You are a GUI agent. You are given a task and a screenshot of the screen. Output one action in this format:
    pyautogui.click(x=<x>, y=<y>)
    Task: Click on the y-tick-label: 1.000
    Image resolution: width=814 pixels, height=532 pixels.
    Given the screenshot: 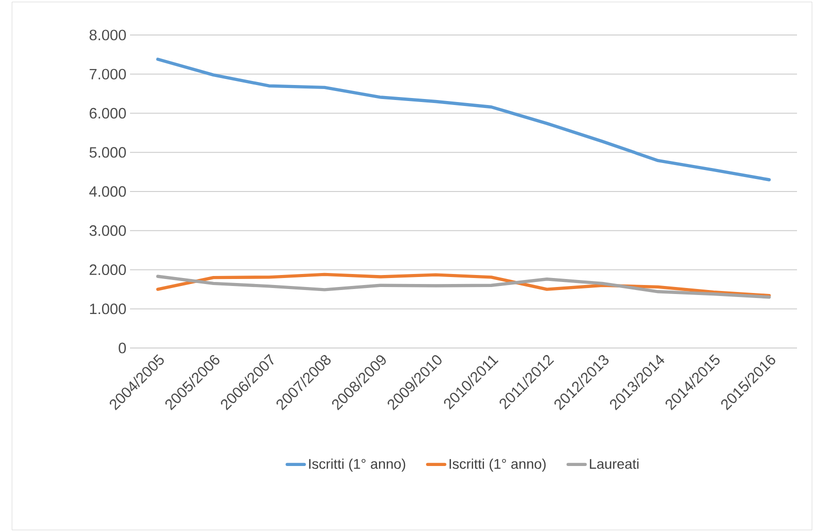 What is the action you would take?
    pyautogui.click(x=108, y=309)
    